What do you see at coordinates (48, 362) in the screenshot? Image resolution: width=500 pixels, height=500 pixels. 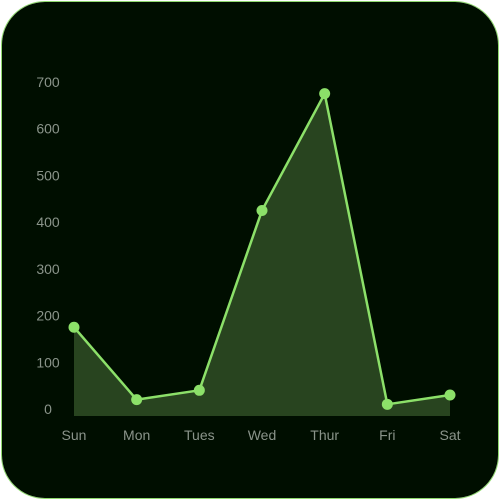 I see `y-tick-label: 100` at bounding box center [48, 362].